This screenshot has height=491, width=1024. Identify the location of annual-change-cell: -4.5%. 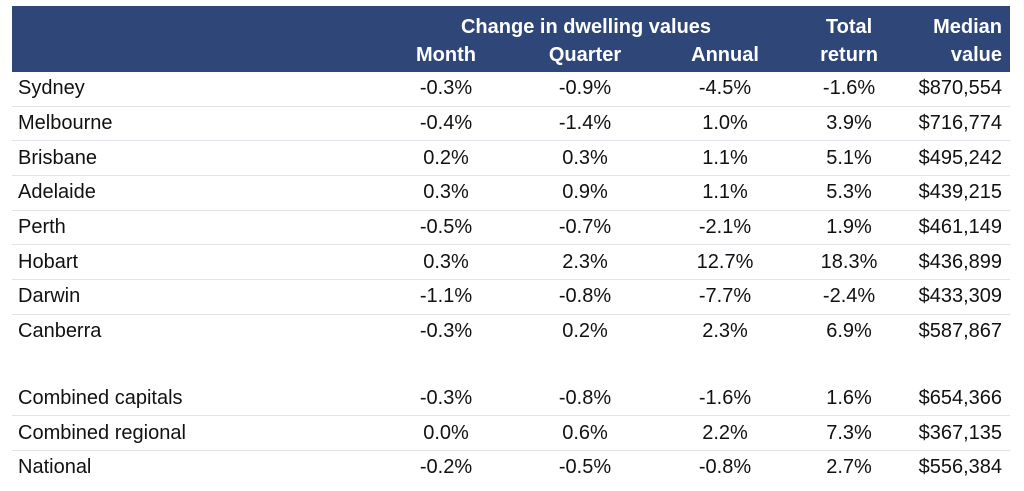
(725, 89).